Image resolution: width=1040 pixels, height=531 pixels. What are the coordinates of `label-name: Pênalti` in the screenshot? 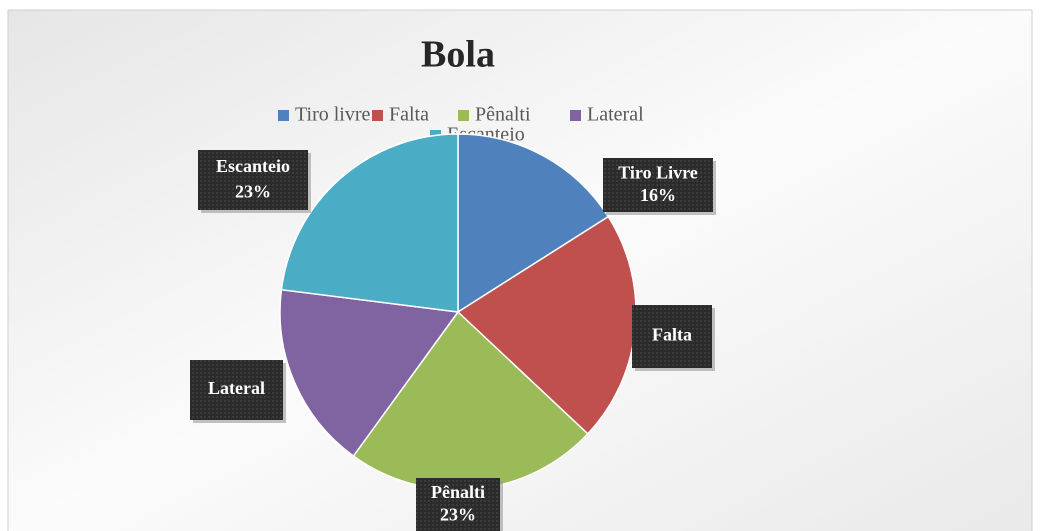 It's located at (458, 492).